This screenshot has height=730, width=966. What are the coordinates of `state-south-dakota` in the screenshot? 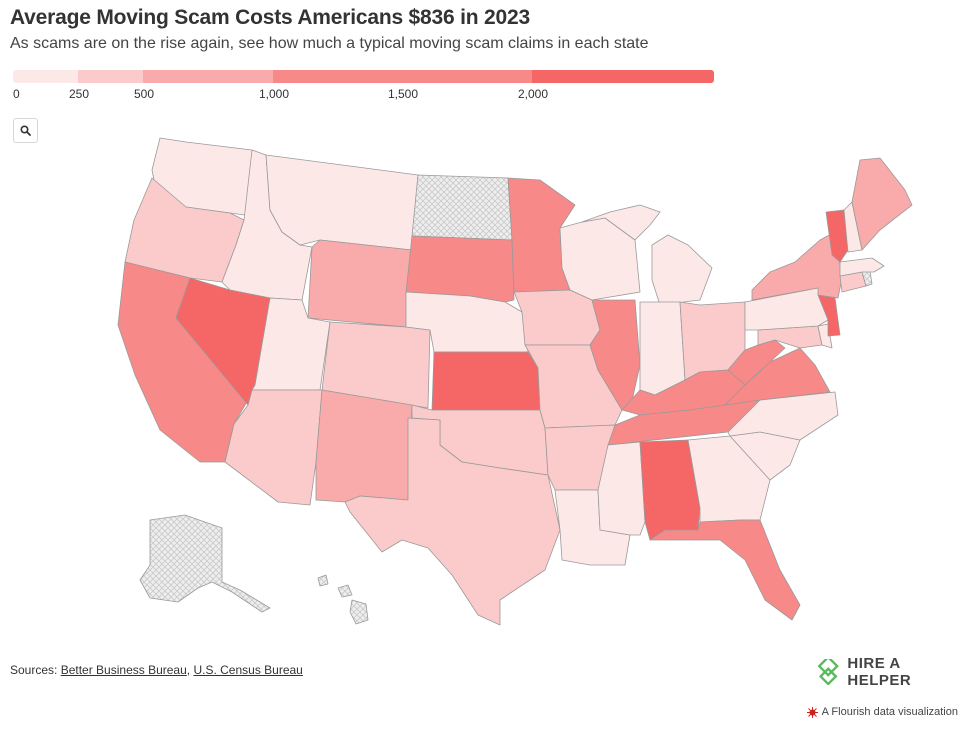 It's located at (460, 269).